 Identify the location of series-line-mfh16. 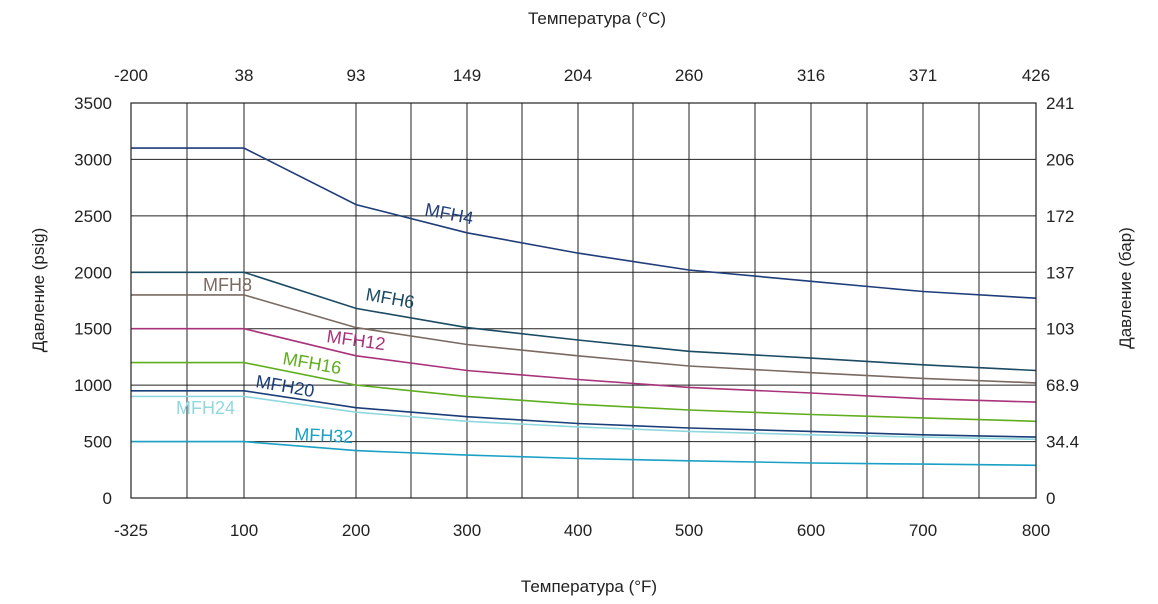
(584, 392).